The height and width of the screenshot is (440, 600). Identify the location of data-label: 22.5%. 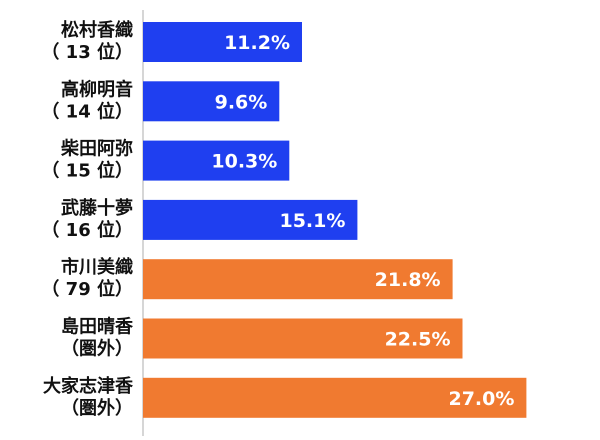
(418, 340).